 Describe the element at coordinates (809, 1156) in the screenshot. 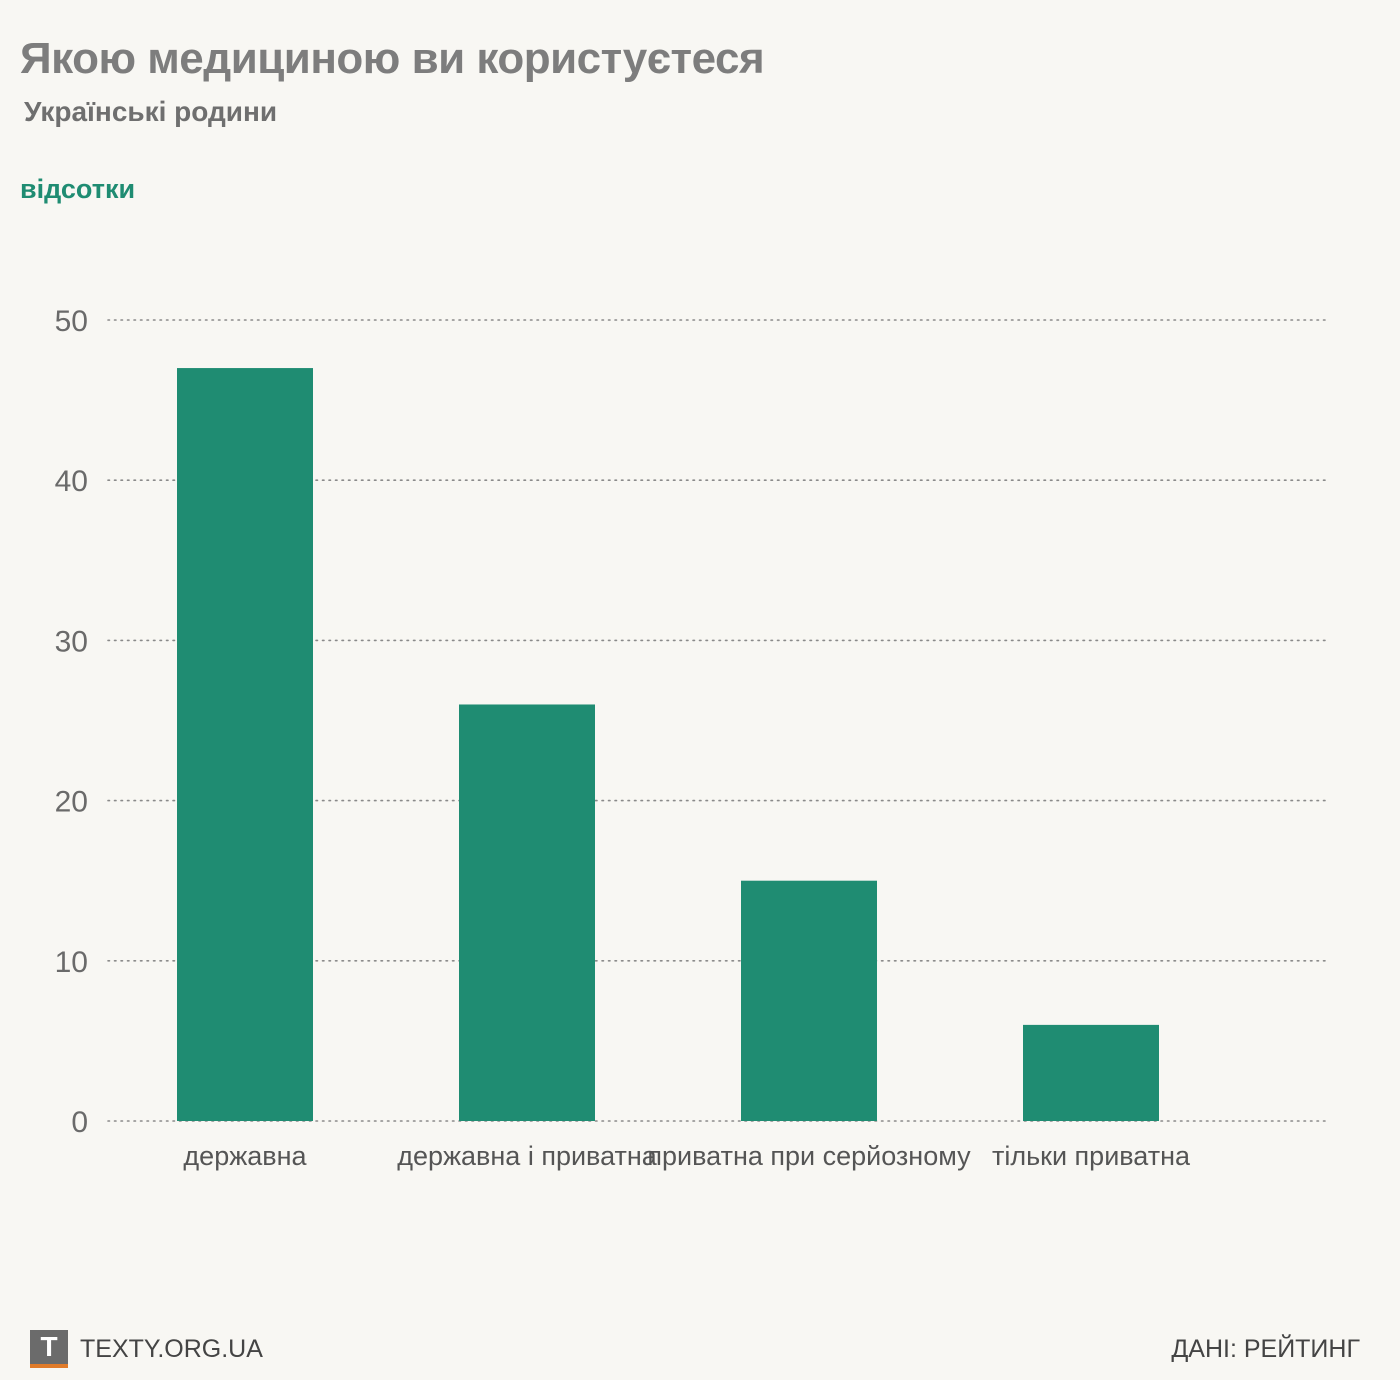

I see `x-tick-label: приватна при серйозному` at that location.